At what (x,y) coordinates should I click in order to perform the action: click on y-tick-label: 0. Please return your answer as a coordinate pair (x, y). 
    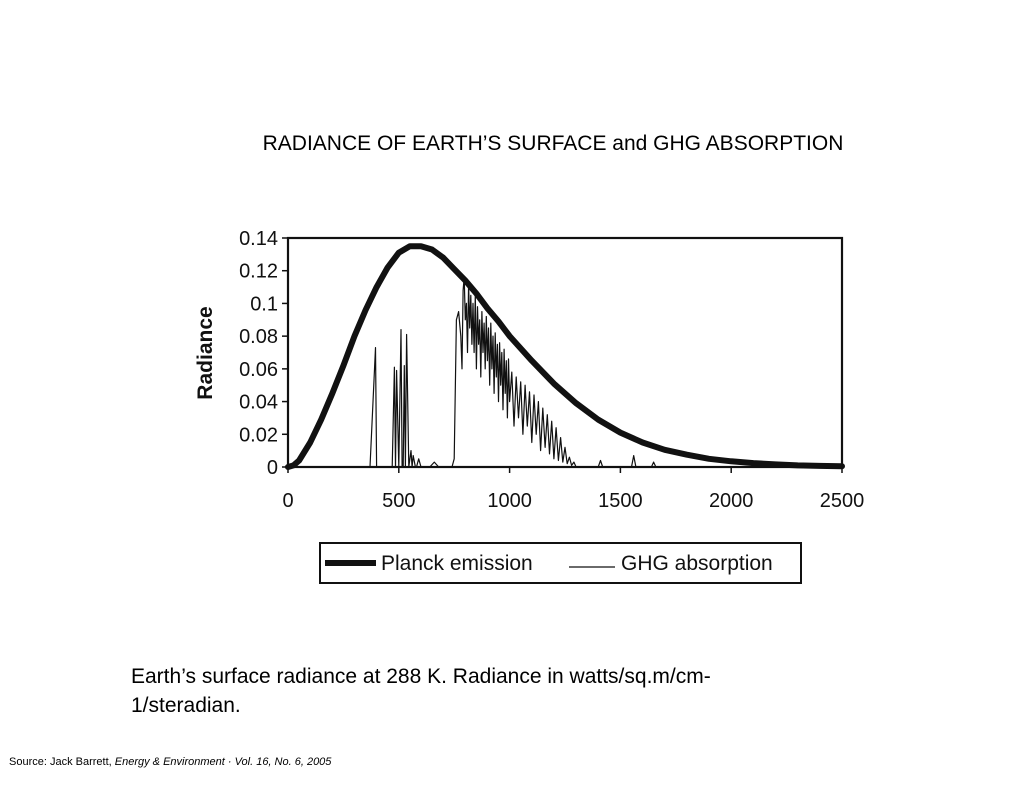
    Looking at the image, I should click on (272, 468).